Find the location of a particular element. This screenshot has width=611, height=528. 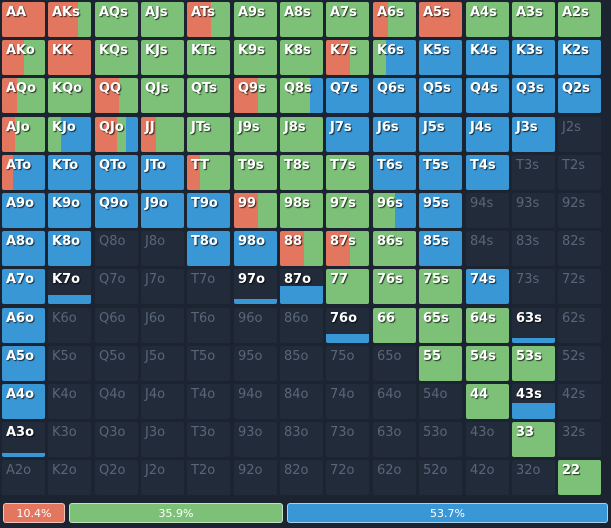

hand-cell-aa: AA is located at coordinates (23, 19).